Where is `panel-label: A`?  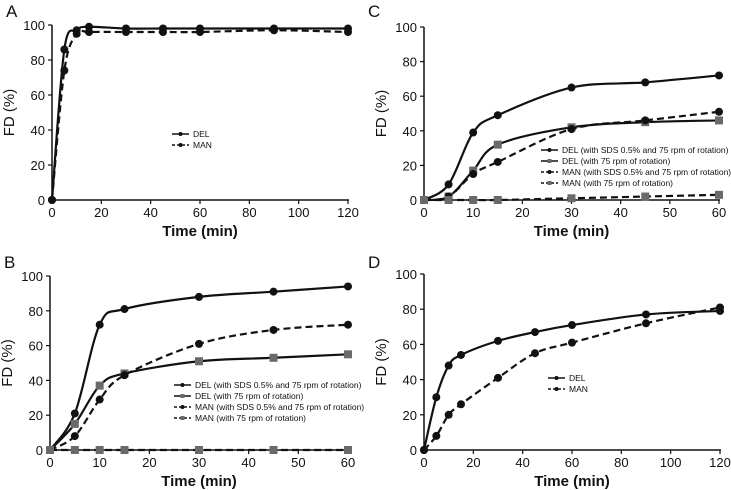 panel-label: A is located at coordinates (12, 11).